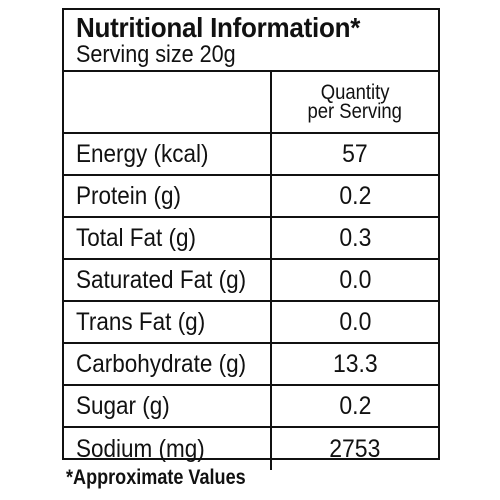  What do you see at coordinates (355, 448) in the screenshot?
I see `nutrient-value: 2753` at bounding box center [355, 448].